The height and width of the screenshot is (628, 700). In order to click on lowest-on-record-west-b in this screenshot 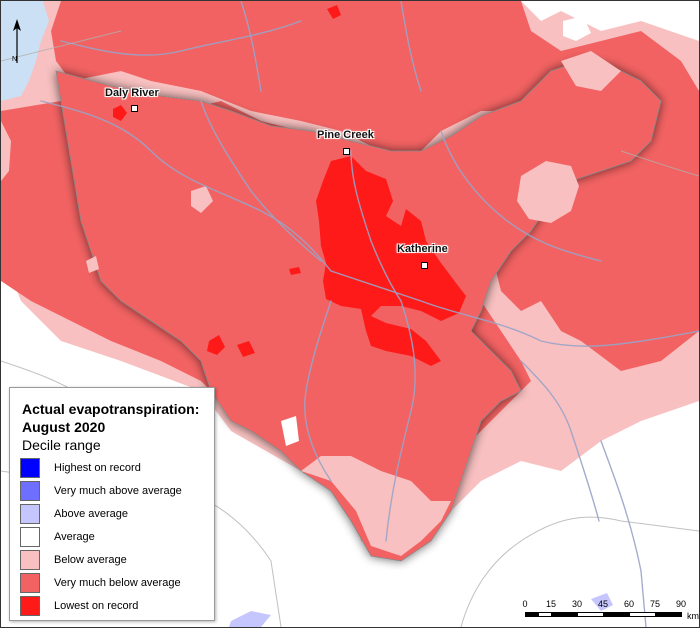, I will do `click(246, 349)`.